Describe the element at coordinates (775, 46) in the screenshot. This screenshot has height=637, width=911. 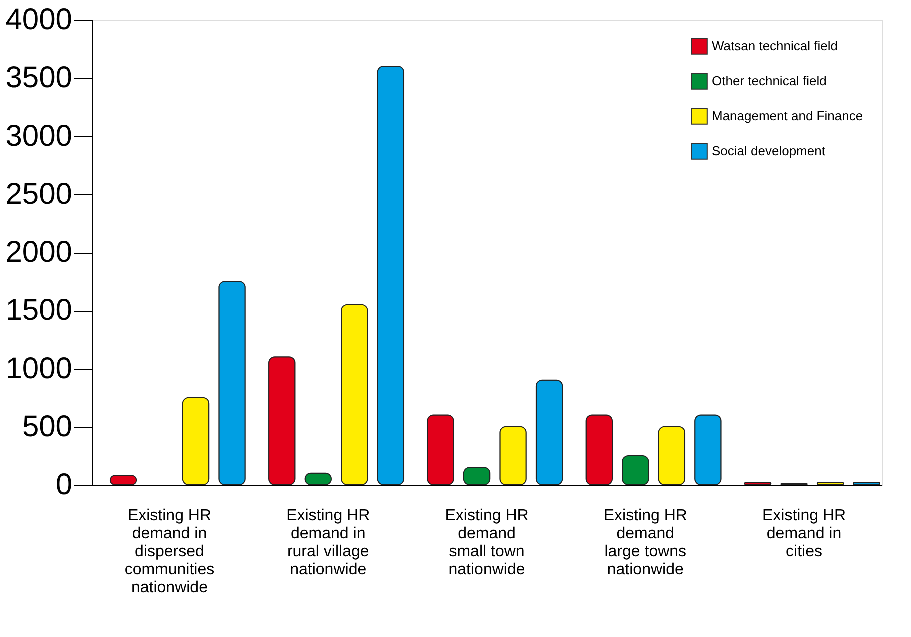
I see `legend-label: Watsan technical field` at that location.